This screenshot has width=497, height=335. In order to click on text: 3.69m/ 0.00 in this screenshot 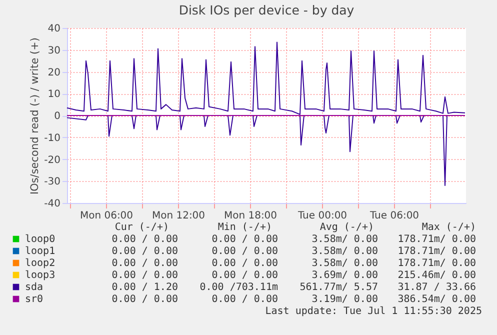, I will do `click(345, 275)`.